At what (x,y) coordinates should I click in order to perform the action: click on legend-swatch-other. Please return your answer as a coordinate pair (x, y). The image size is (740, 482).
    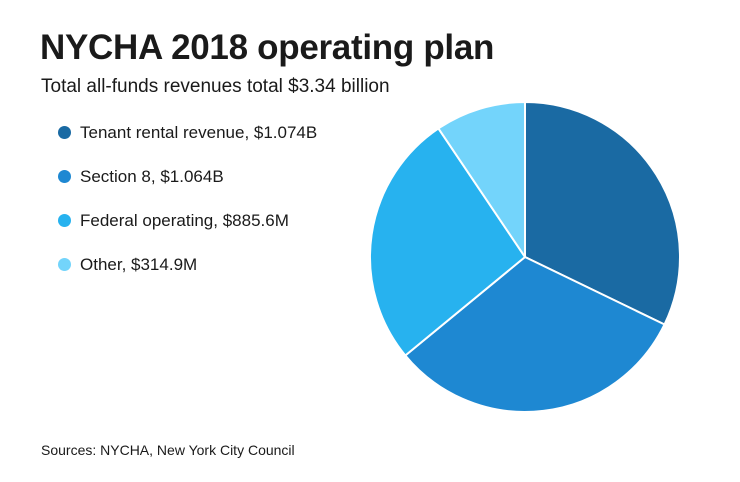
    Looking at the image, I should click on (64, 264).